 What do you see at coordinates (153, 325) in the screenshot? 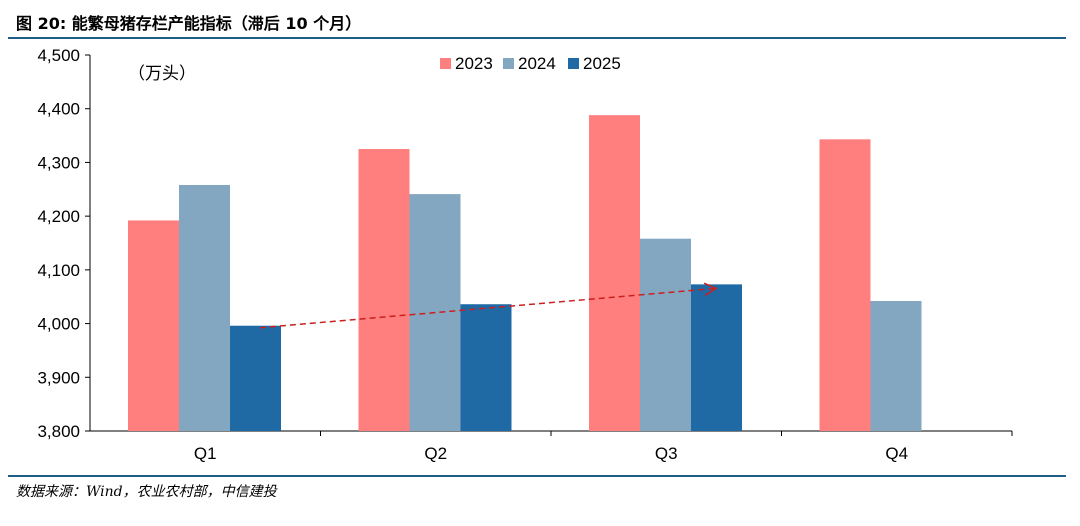
I see `bar-q1-2023` at bounding box center [153, 325].